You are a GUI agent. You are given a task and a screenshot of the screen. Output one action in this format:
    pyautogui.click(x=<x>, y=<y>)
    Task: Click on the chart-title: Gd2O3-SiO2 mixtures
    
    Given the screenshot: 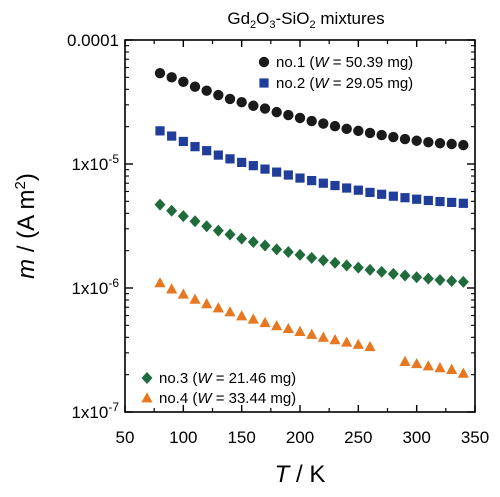 What is the action you would take?
    pyautogui.click(x=305, y=20)
    